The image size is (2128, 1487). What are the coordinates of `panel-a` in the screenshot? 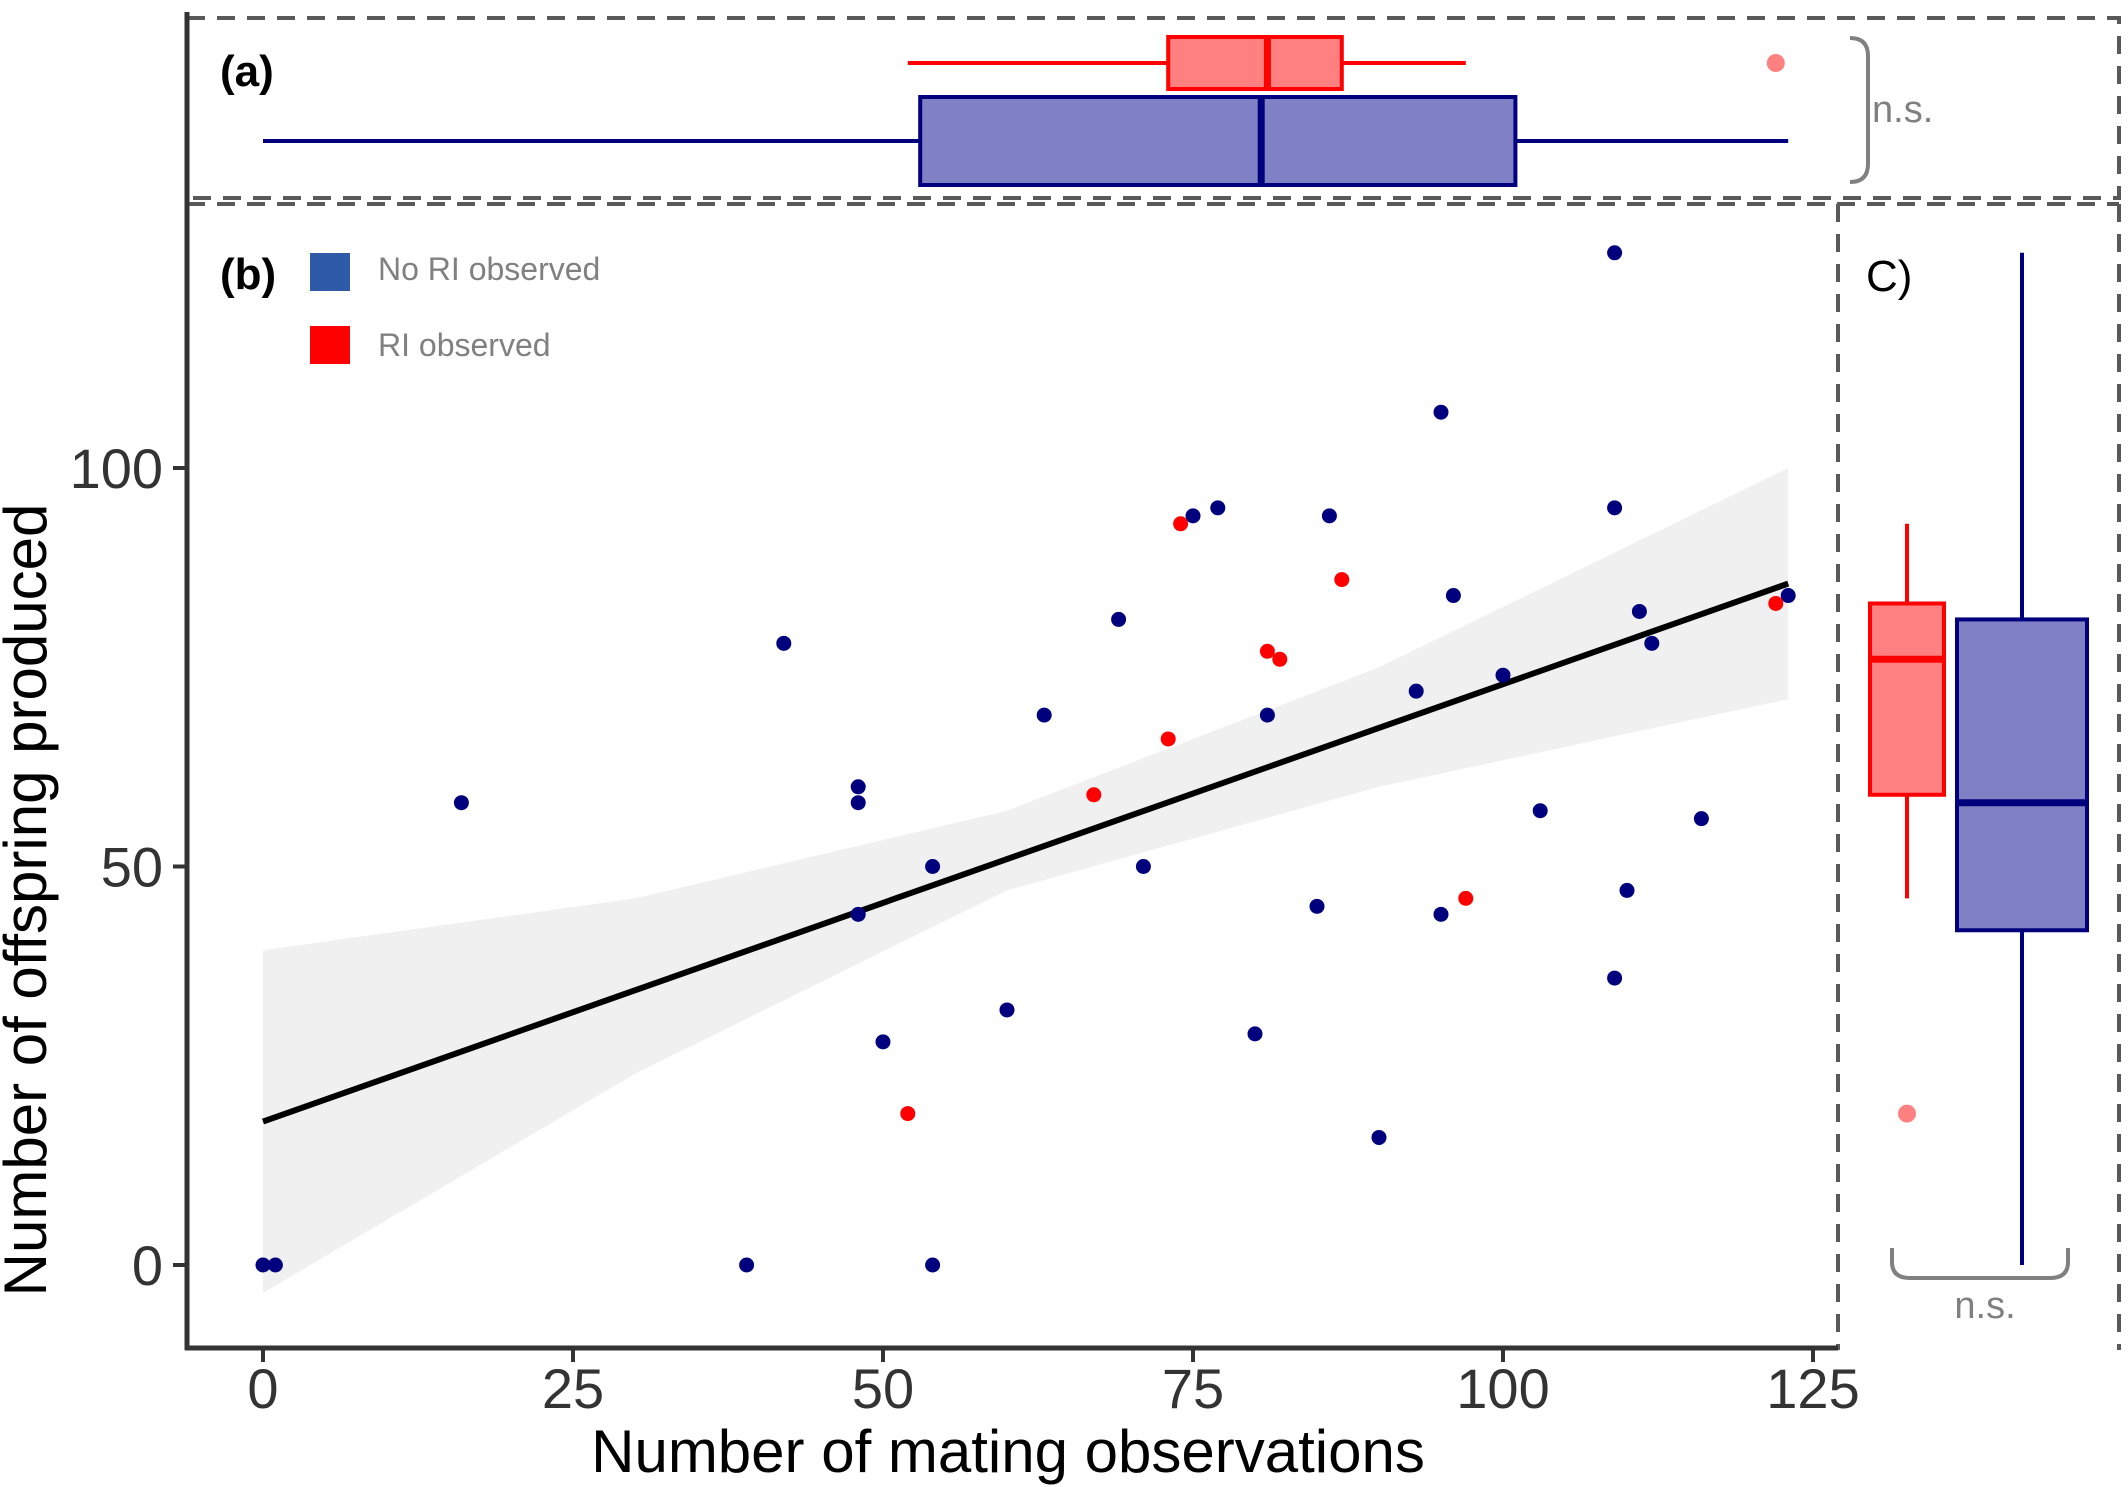 It's located at (1026, 111).